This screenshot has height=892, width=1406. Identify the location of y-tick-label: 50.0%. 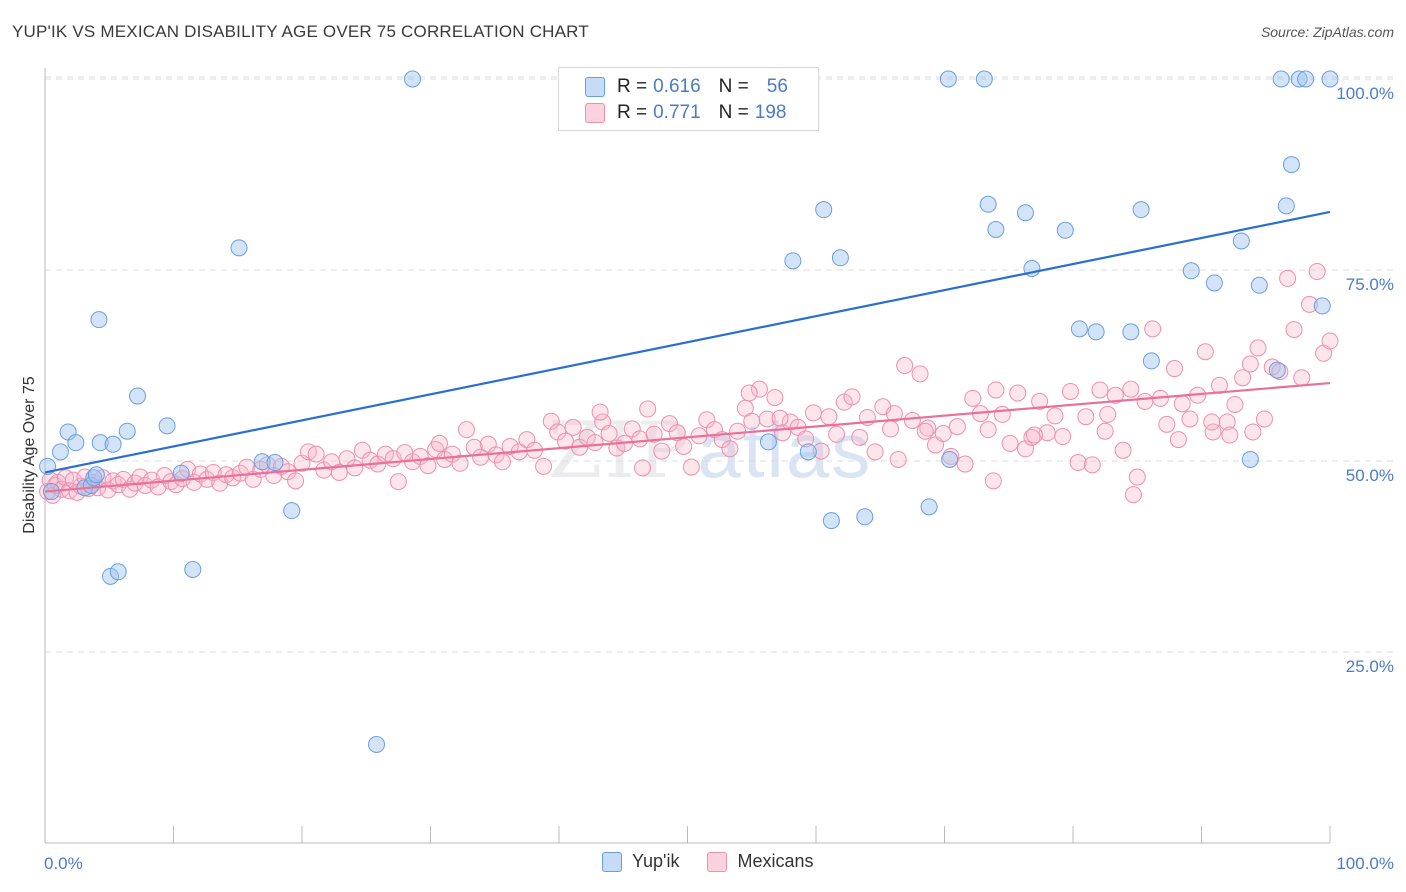
(1370, 475).